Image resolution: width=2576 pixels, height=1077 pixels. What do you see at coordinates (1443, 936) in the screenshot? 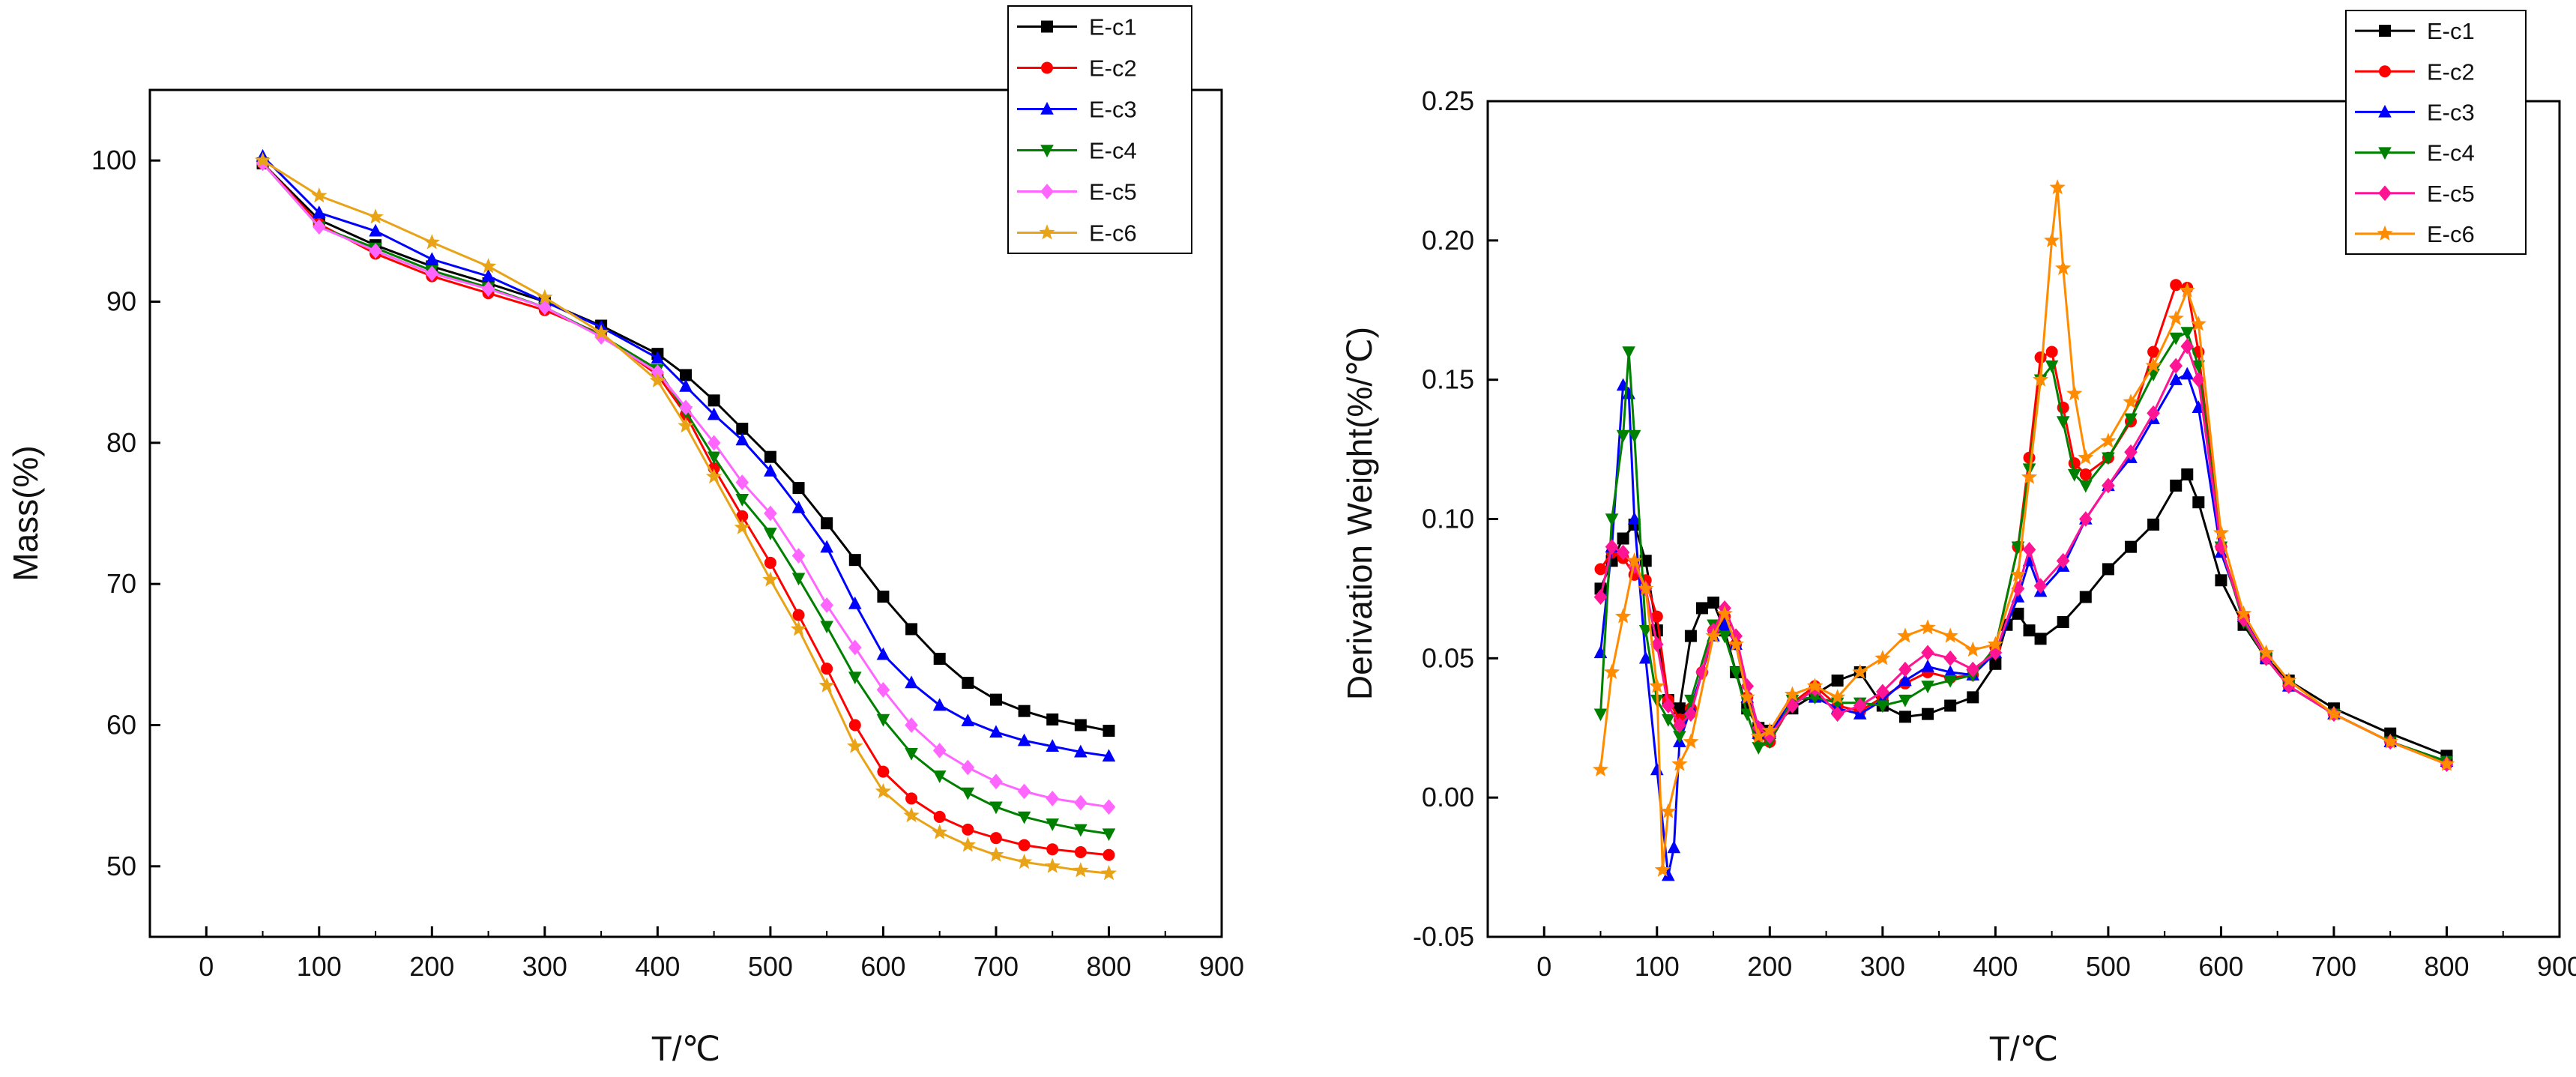
I see `y-tick-label: -0.05` at bounding box center [1443, 936].